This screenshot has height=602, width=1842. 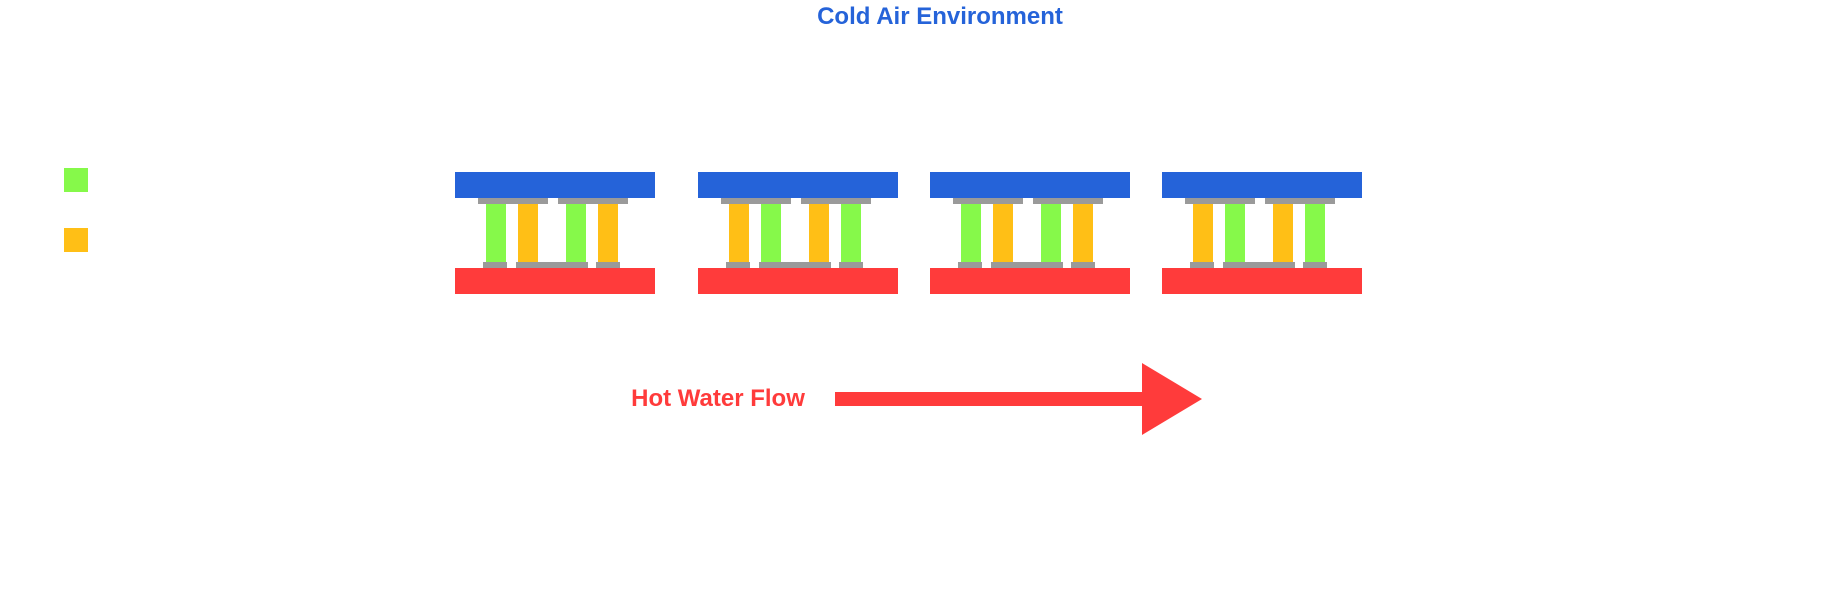 What do you see at coordinates (76, 210) in the screenshot?
I see `legend` at bounding box center [76, 210].